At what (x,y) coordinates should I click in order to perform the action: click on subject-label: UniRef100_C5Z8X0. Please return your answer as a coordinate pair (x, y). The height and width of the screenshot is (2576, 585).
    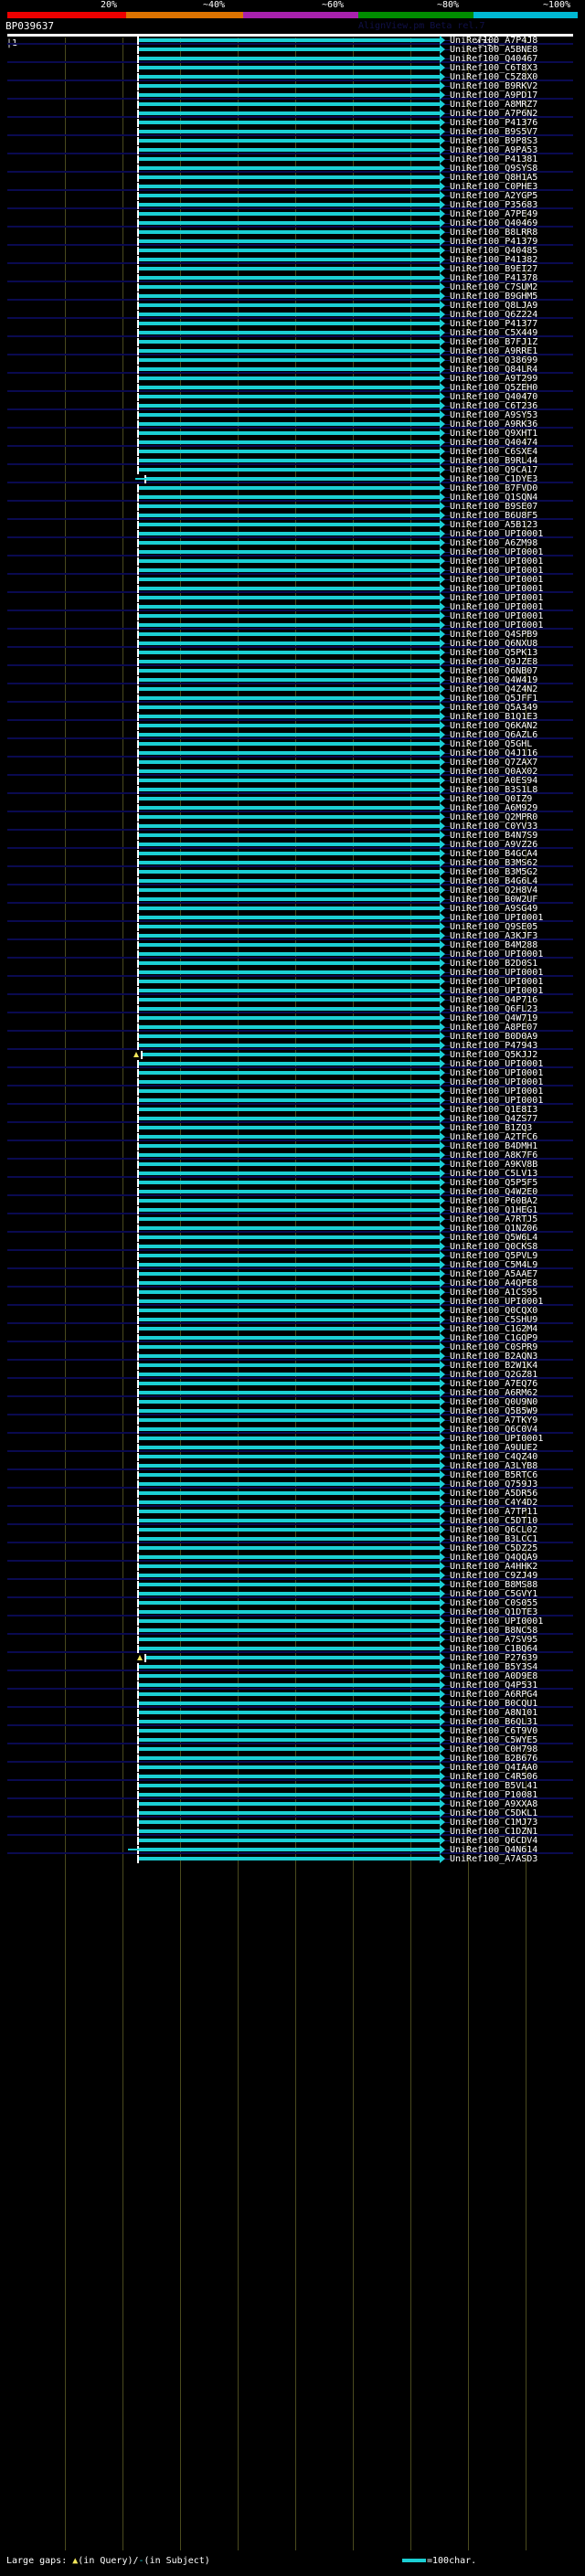
    Looking at the image, I should click on (494, 77).